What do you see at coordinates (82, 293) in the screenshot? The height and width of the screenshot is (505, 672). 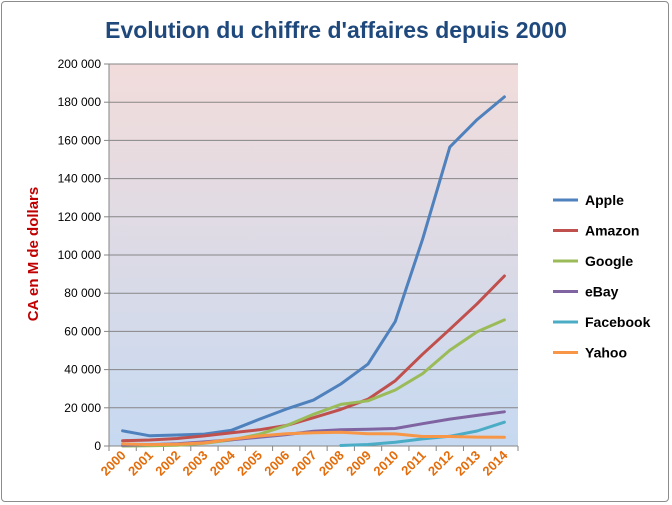 I see `y-tick-label: 80 000` at bounding box center [82, 293].